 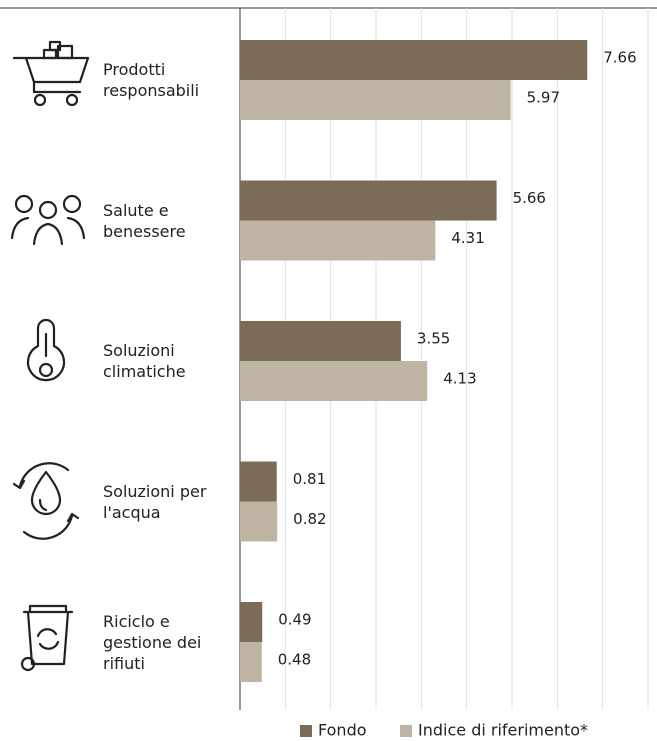 I want to click on water-icon, so click(x=46, y=501).